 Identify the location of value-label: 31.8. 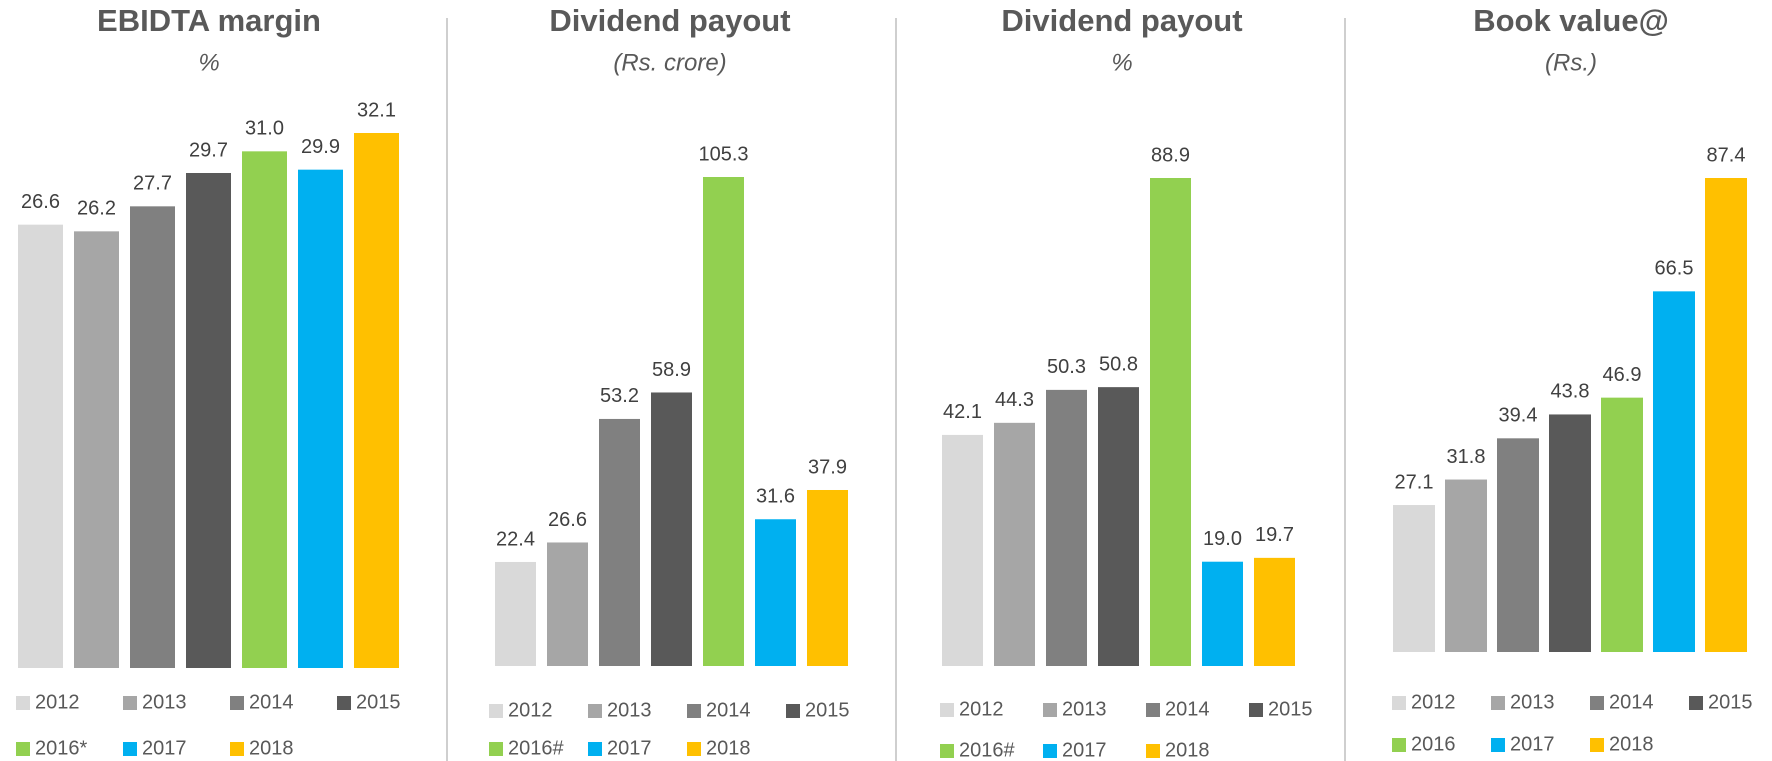
(1466, 457).